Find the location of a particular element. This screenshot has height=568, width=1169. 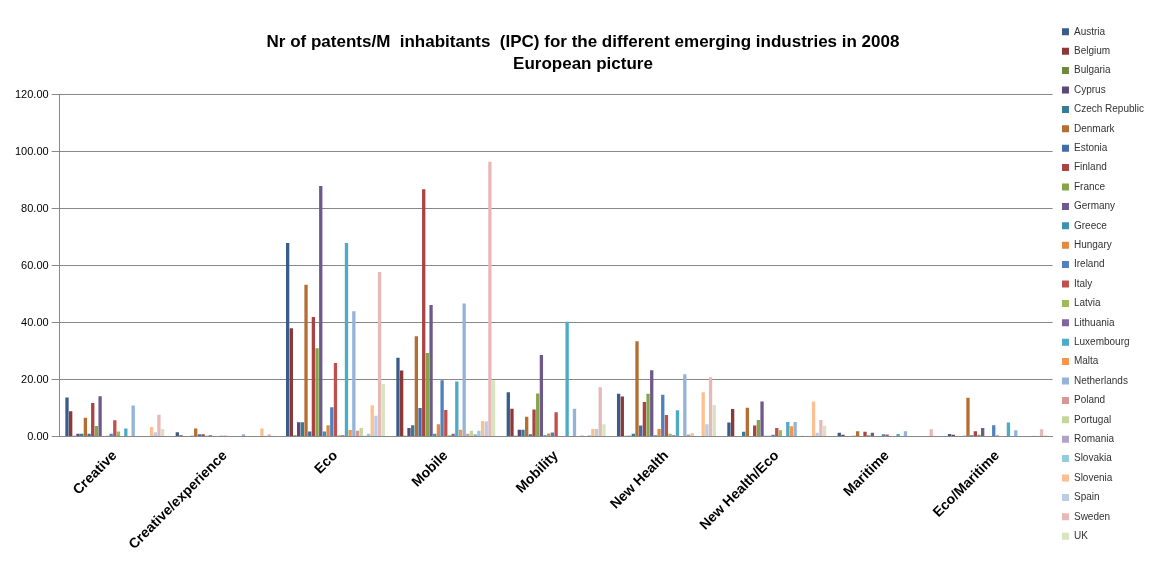

chart-title: Nr of patents/M inhabitants (IPC) for the different emerging industries in 2008 is located at coordinates (583, 41).